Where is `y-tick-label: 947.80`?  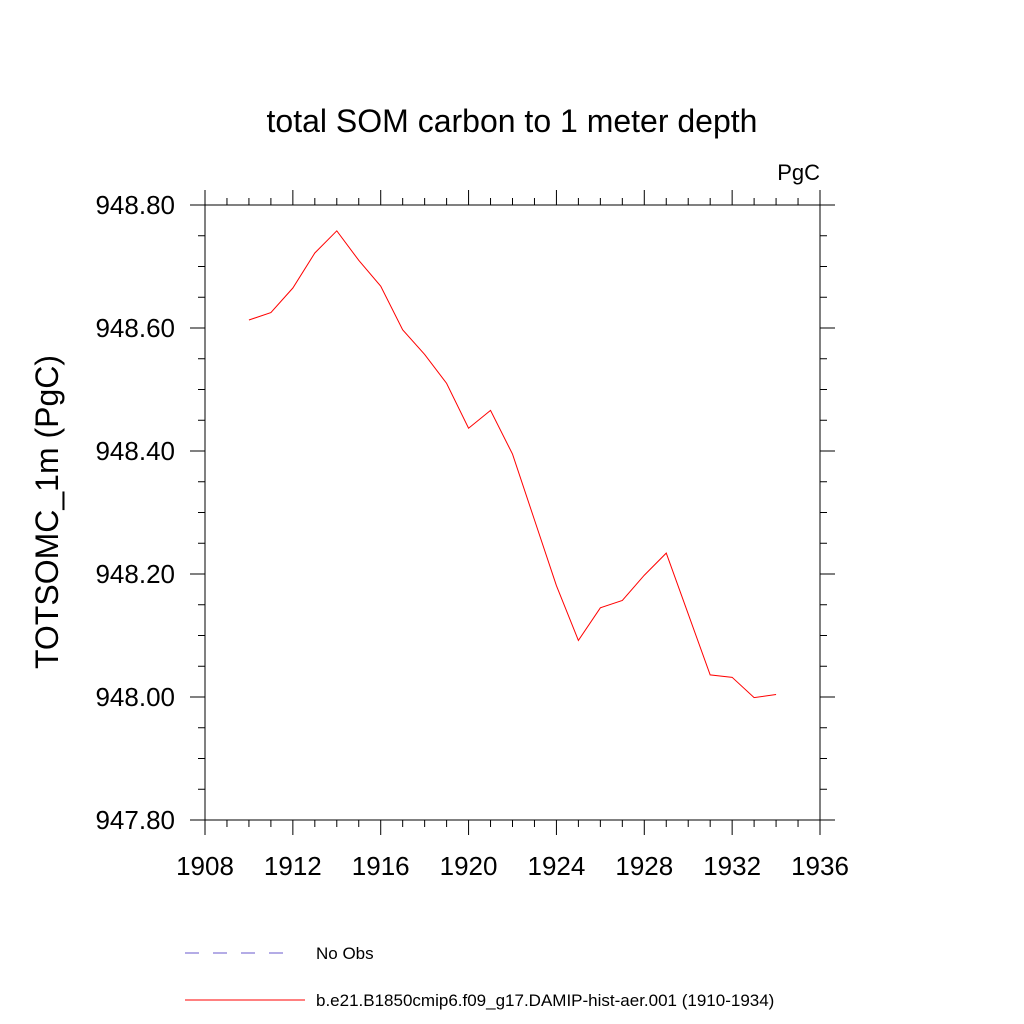
y-tick-label: 947.80 is located at coordinates (135, 820).